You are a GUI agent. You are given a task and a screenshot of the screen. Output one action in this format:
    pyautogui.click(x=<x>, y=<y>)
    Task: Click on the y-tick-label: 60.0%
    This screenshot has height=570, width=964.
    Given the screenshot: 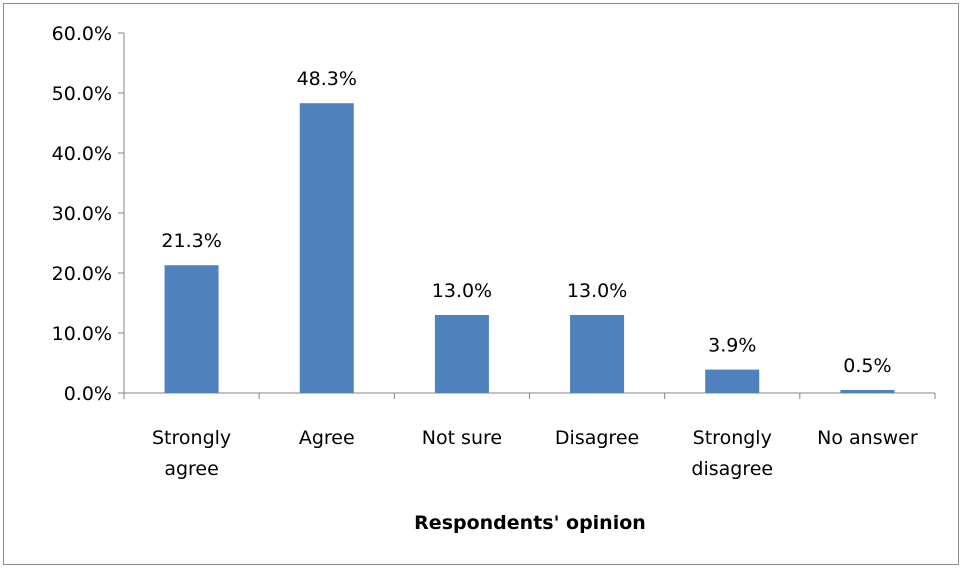 What is the action you would take?
    pyautogui.click(x=82, y=34)
    